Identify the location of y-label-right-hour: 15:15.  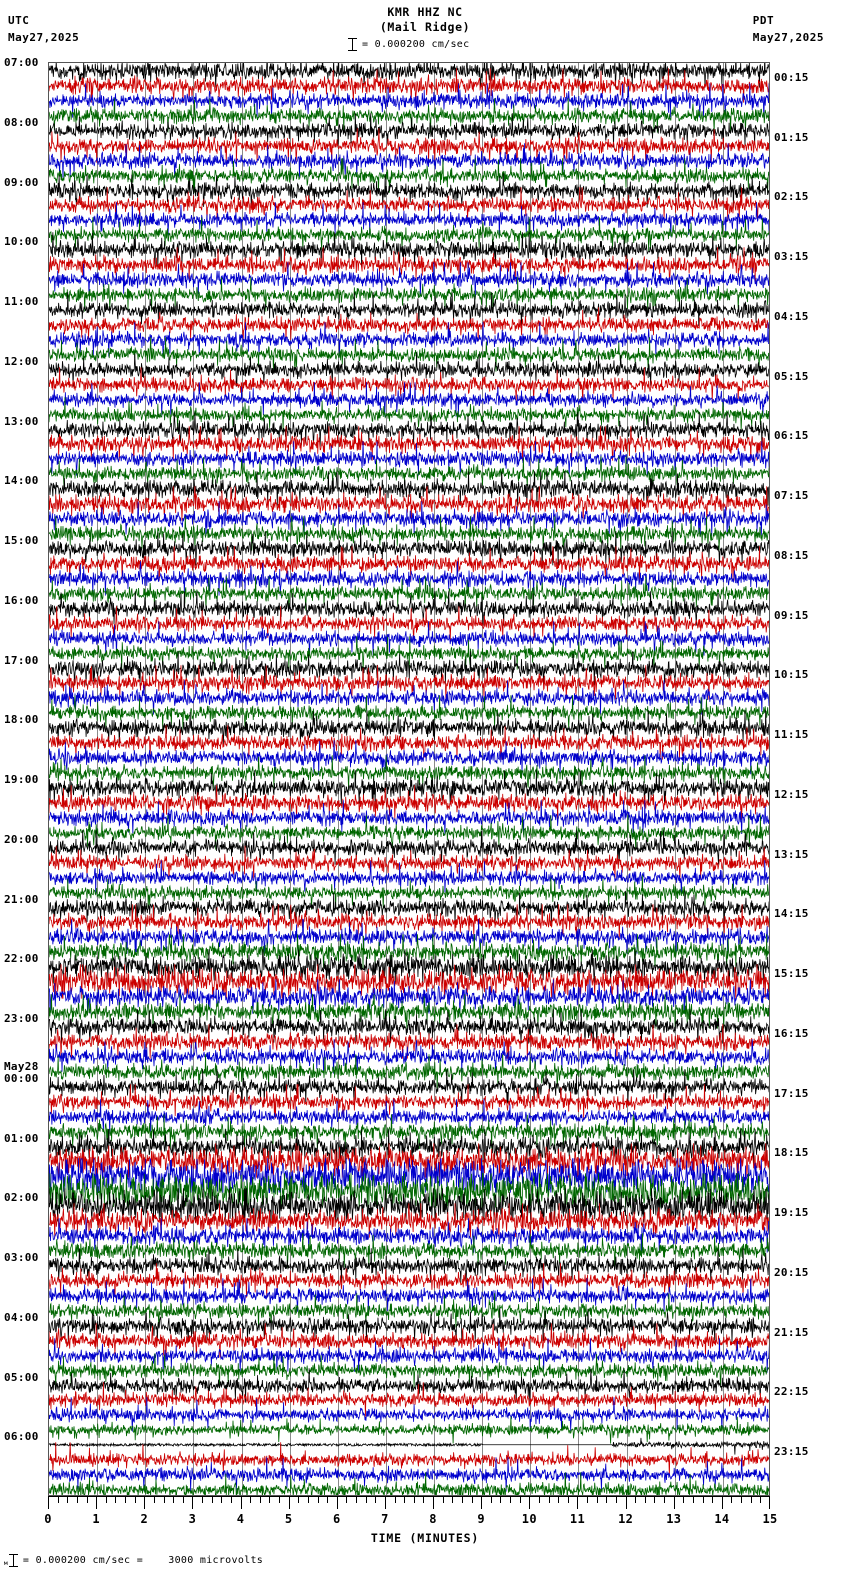
(791, 974).